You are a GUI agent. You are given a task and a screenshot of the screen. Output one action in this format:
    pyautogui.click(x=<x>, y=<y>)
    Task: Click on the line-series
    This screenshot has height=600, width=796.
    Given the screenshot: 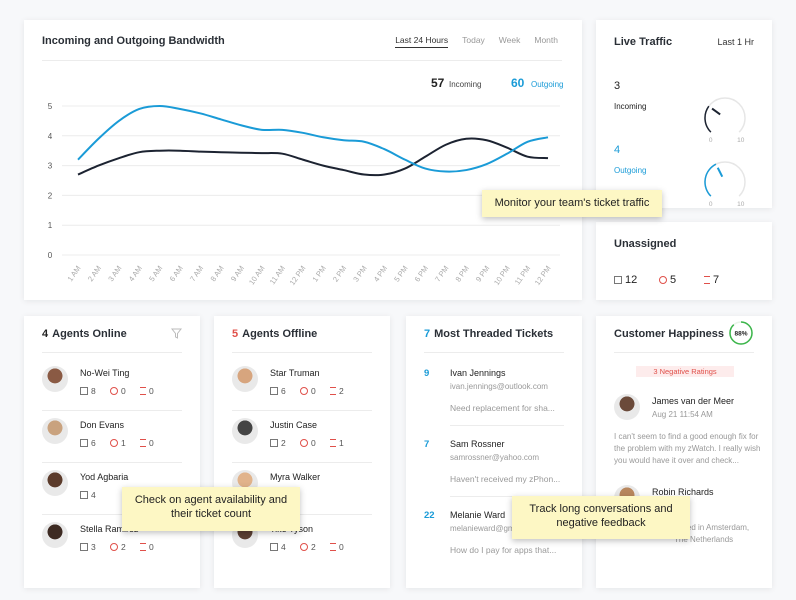 What is the action you would take?
    pyautogui.click(x=313, y=138)
    